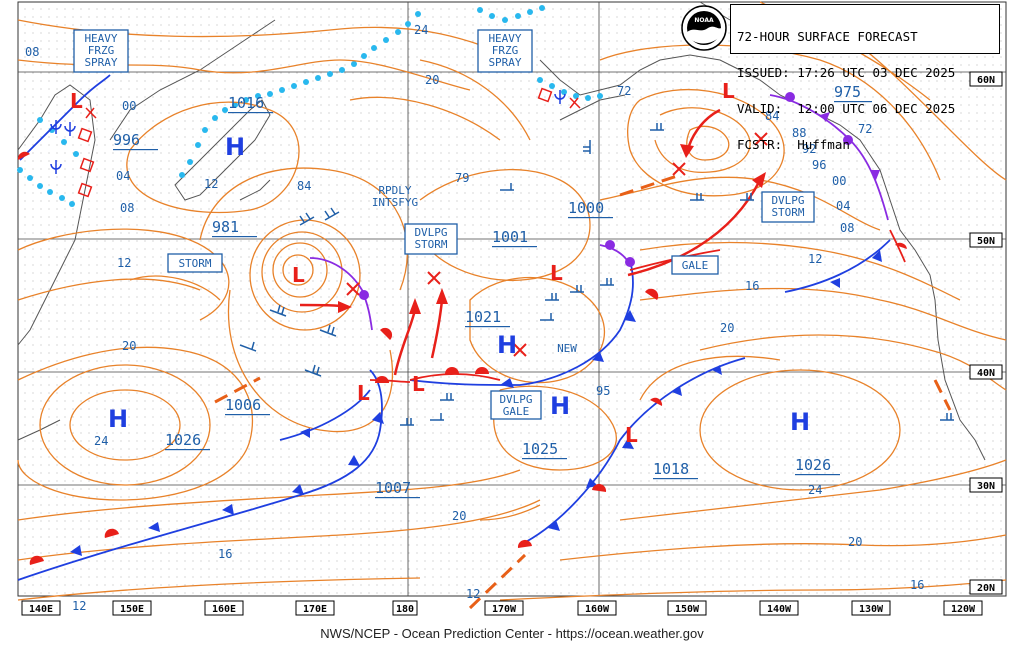 The height and width of the screenshot is (652, 1024). What do you see at coordinates (827, 36) in the screenshot?
I see `forecast-title: 72-HOUR SURFACE FORECAST` at bounding box center [827, 36].